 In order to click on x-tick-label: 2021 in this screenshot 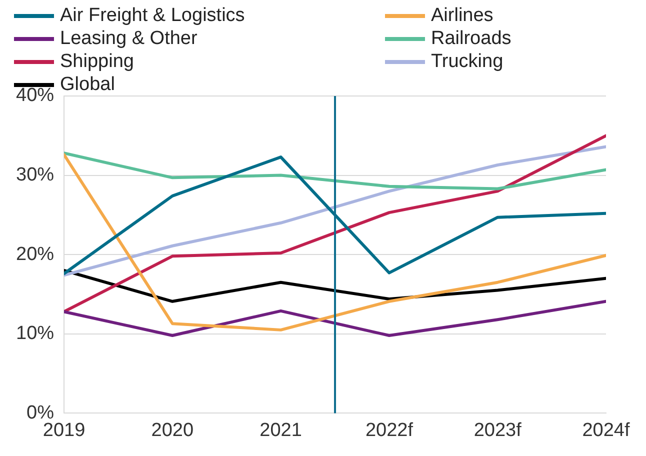, I will do `click(281, 430)`.